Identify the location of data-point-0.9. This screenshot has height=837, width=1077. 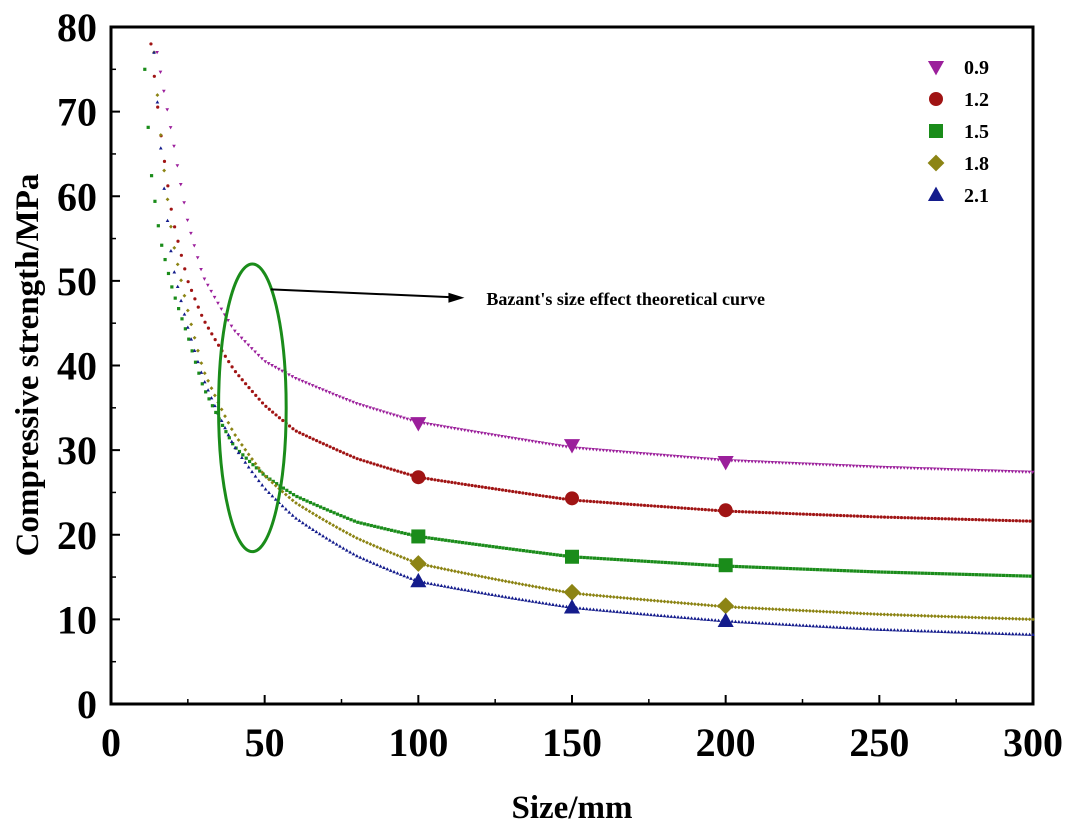
(572, 446).